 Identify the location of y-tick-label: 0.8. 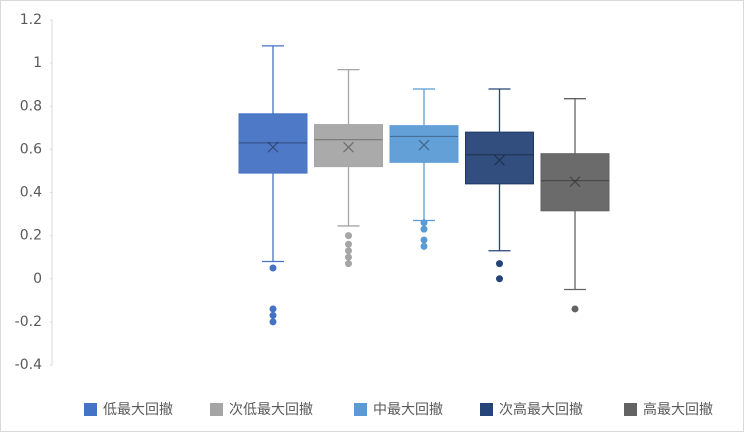
(31, 106).